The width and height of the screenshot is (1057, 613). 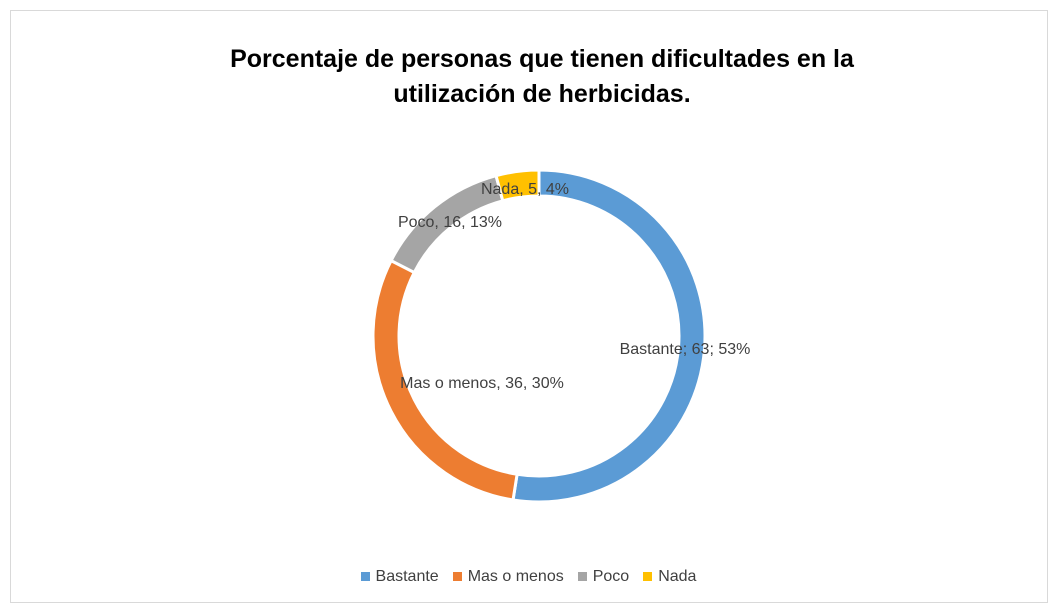 What do you see at coordinates (407, 576) in the screenshot?
I see `legend-label: Bastante` at bounding box center [407, 576].